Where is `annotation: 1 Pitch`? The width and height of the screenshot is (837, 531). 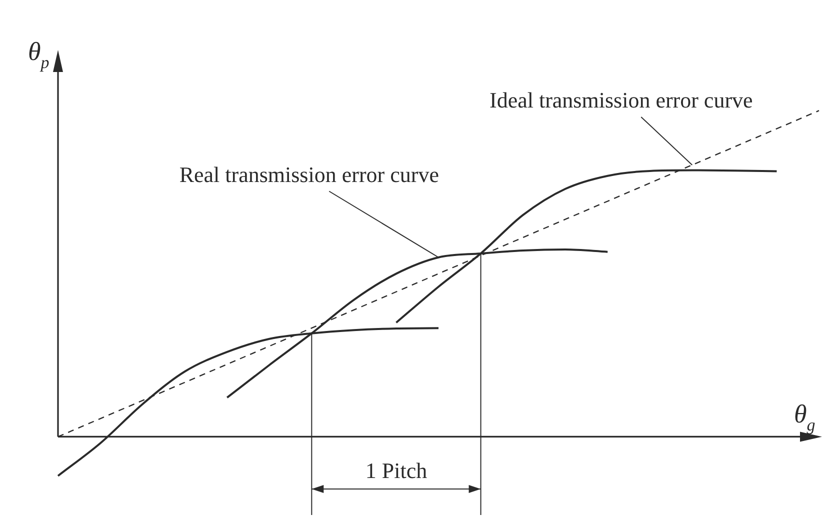
annotation: 1 Pitch is located at coordinates (396, 470).